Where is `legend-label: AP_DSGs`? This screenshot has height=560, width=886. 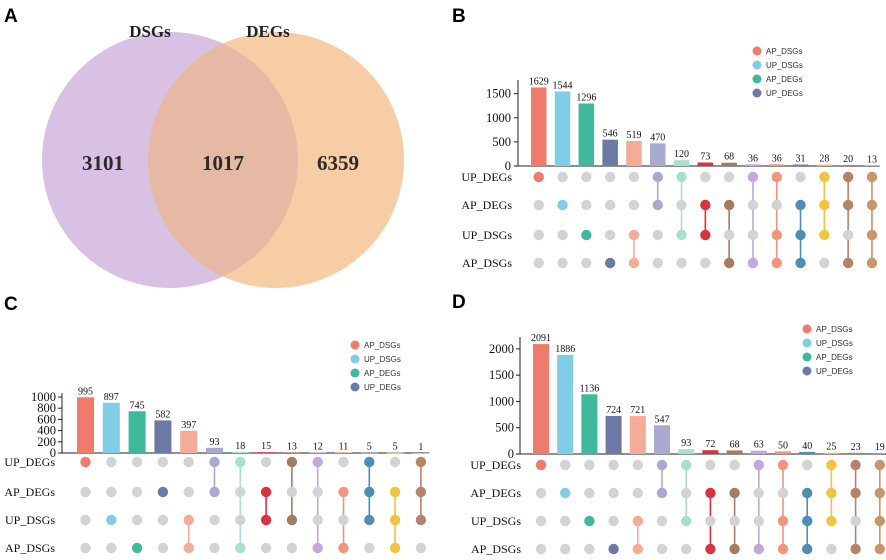 legend-label: AP_DSGs is located at coordinates (834, 329).